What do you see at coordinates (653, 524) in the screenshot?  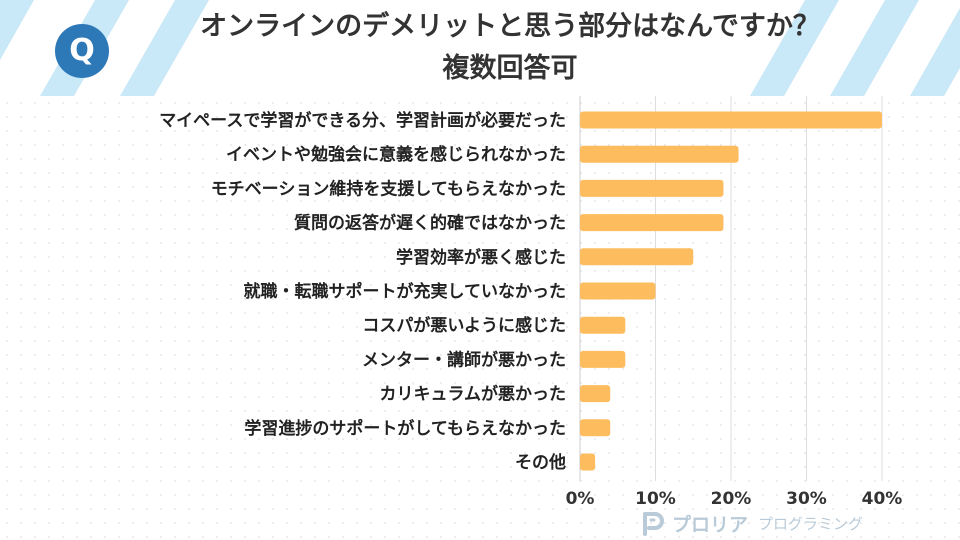 I see `proria-logo-icon` at bounding box center [653, 524].